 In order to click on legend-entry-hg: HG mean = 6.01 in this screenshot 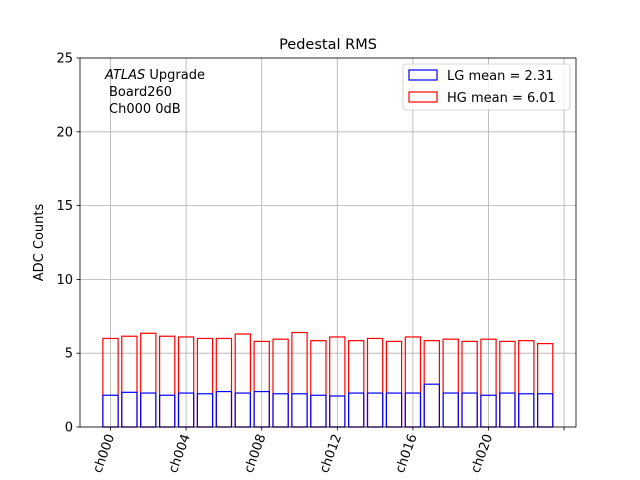, I will do `click(501, 98)`.